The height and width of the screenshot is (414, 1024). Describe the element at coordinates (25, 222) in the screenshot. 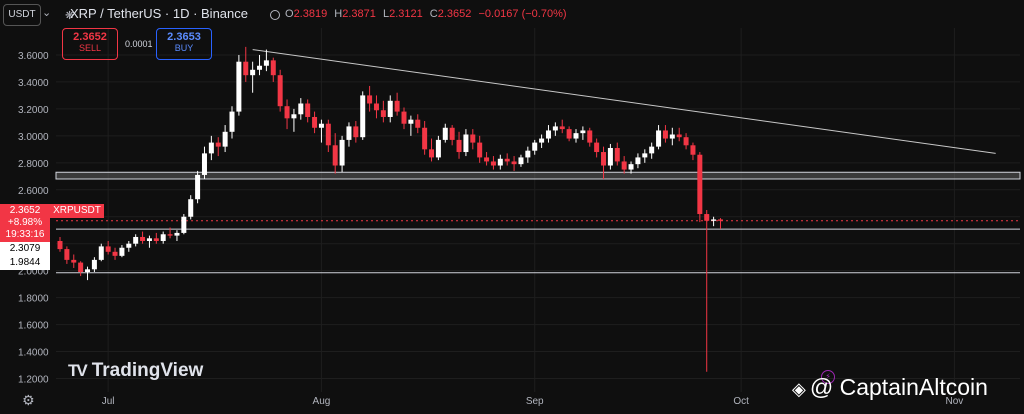

I see `change-percent: +8.98%` at that location.